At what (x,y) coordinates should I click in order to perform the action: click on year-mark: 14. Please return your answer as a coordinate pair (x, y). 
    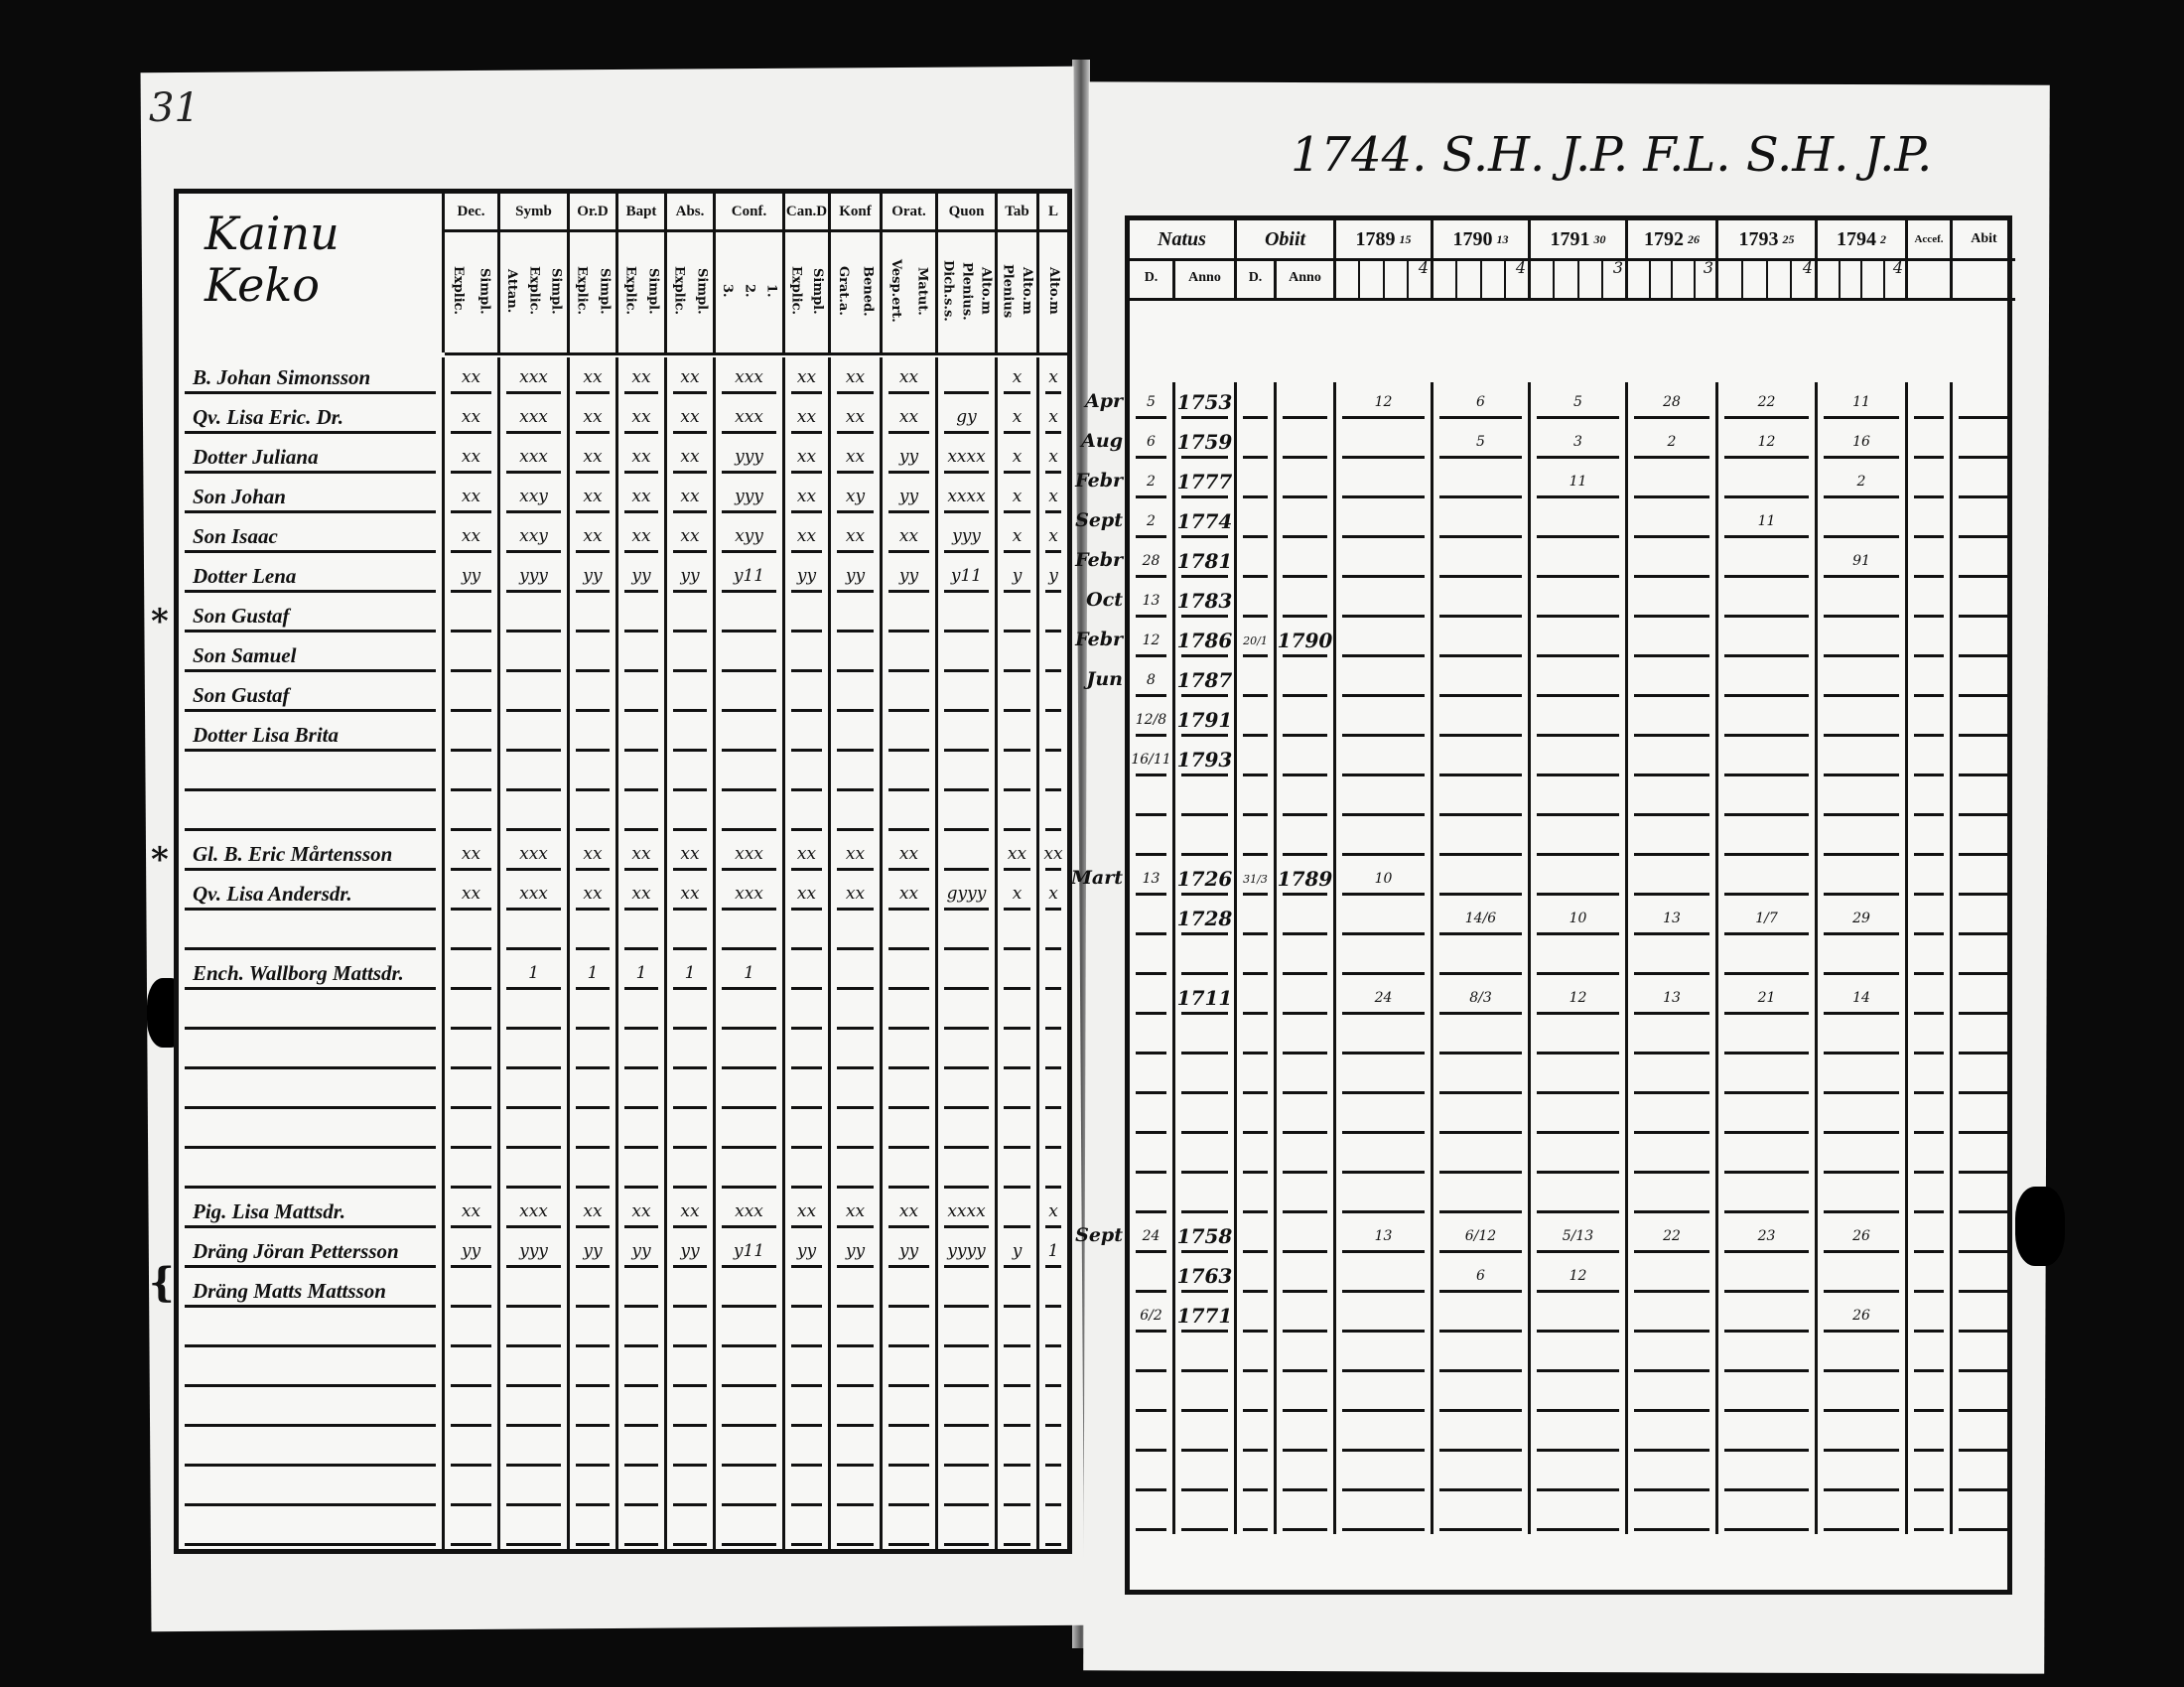
    Looking at the image, I should click on (1863, 998).